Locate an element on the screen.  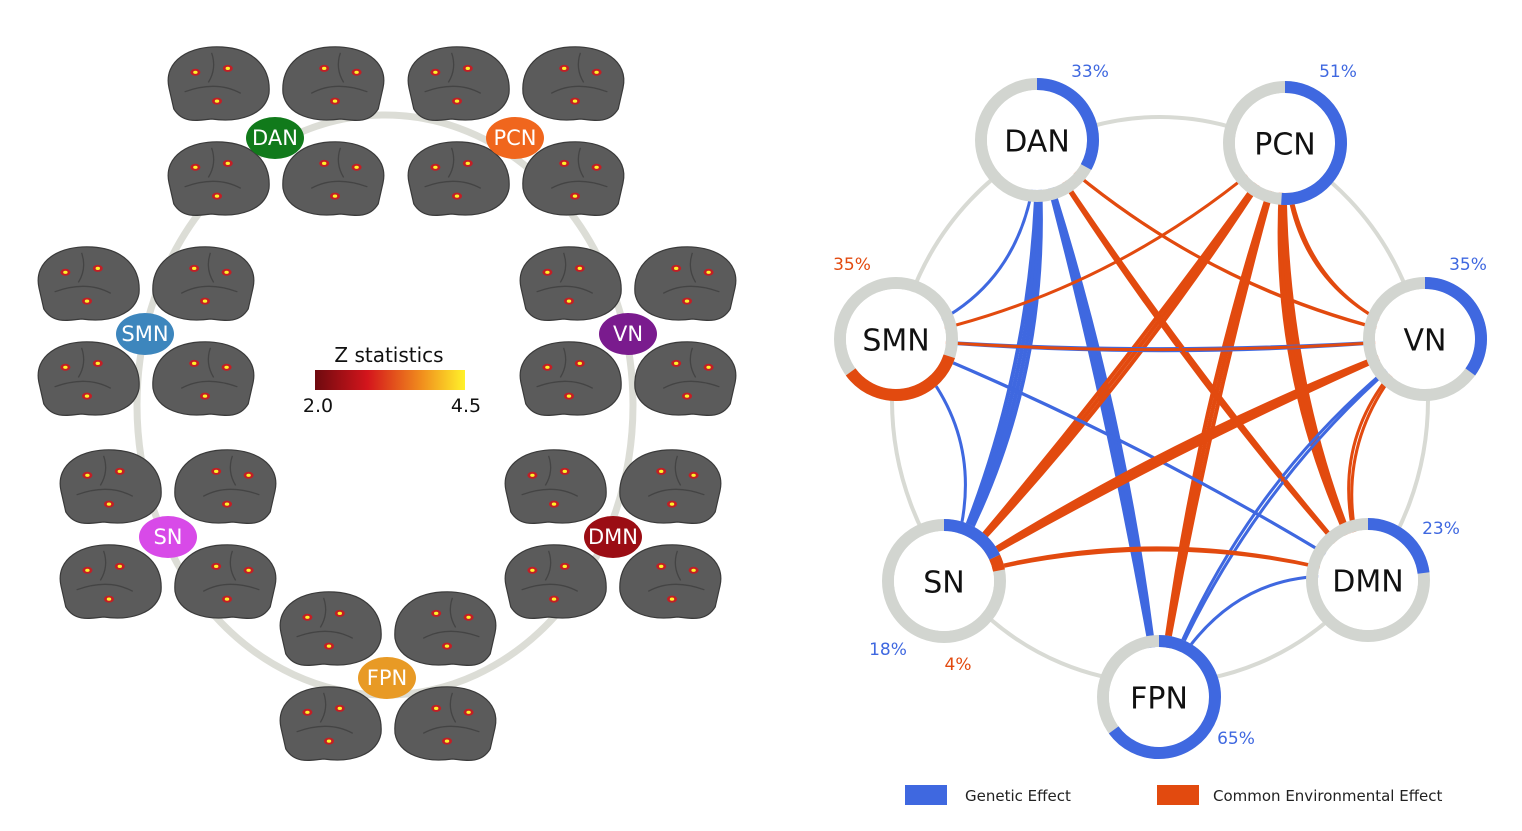
node-fpn-genetic-arc is located at coordinates (1164, 697).